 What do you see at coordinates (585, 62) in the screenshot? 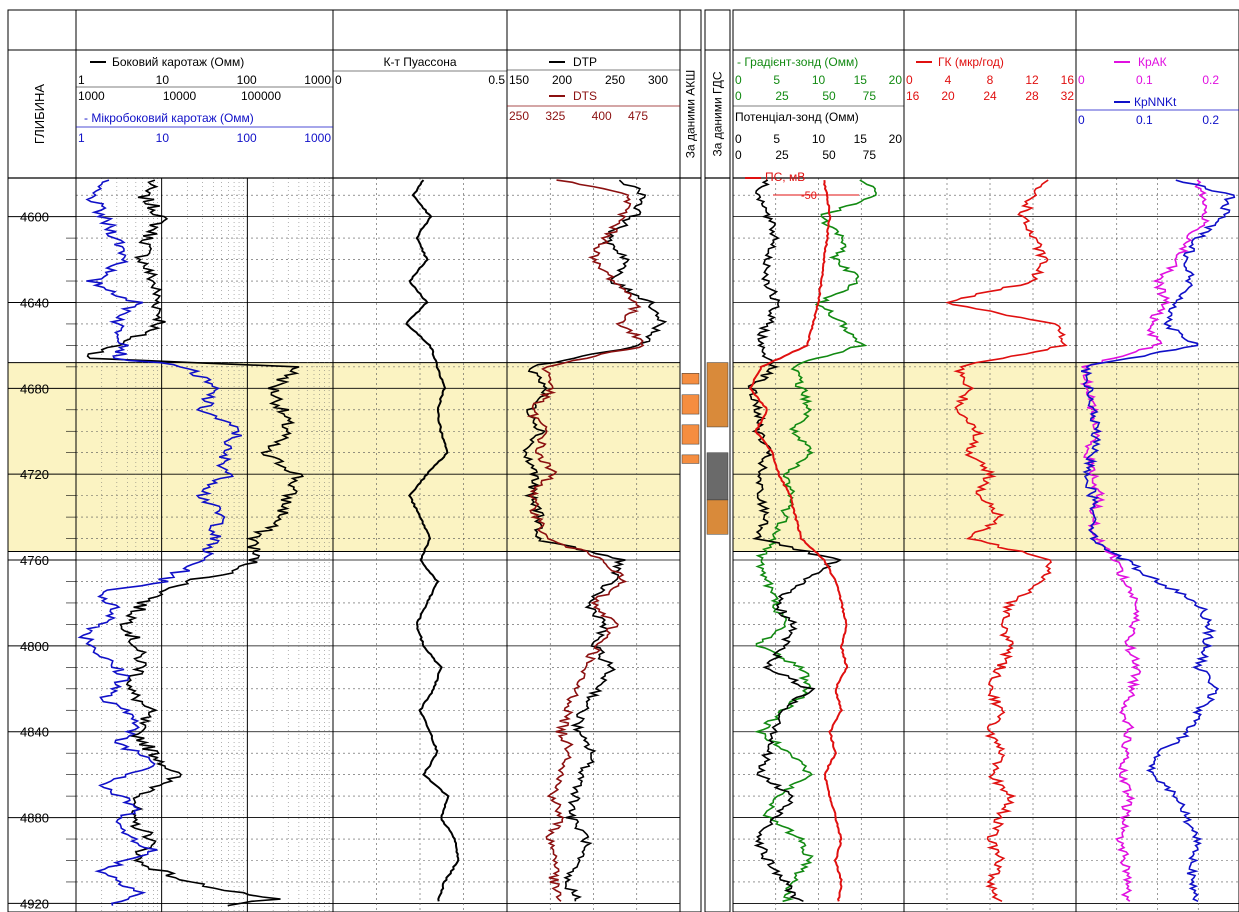
I see `legend-label-dtp: DTP` at bounding box center [585, 62].